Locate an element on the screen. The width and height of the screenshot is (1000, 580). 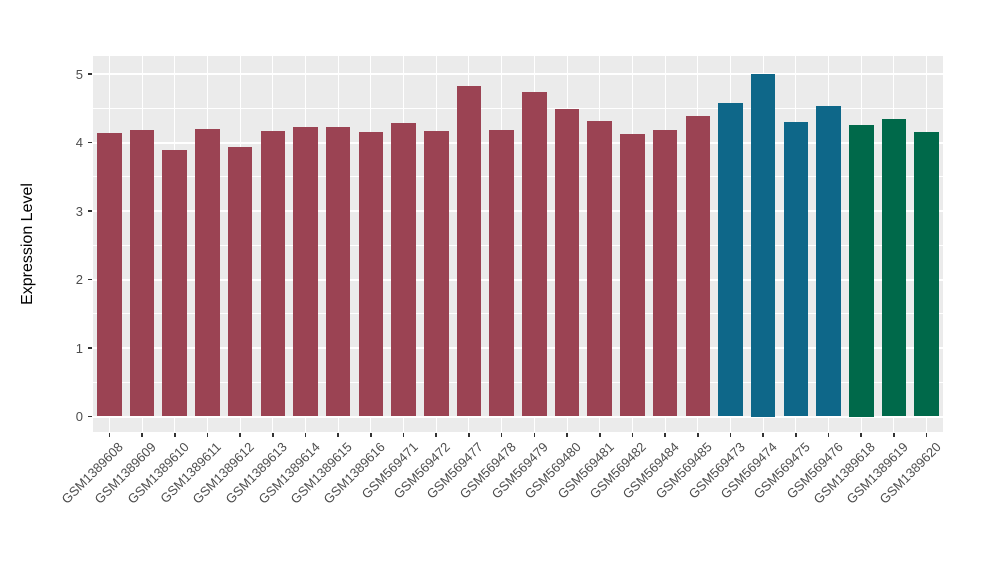
bar-GSM1389612 is located at coordinates (240, 281).